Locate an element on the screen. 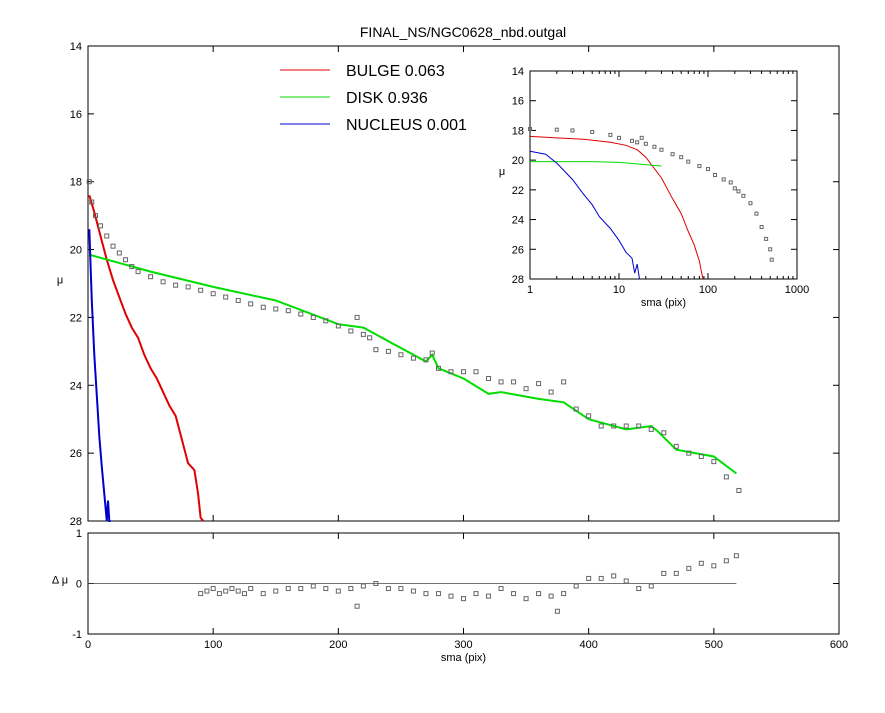  x-tick-label: 100 is located at coordinates (708, 290).